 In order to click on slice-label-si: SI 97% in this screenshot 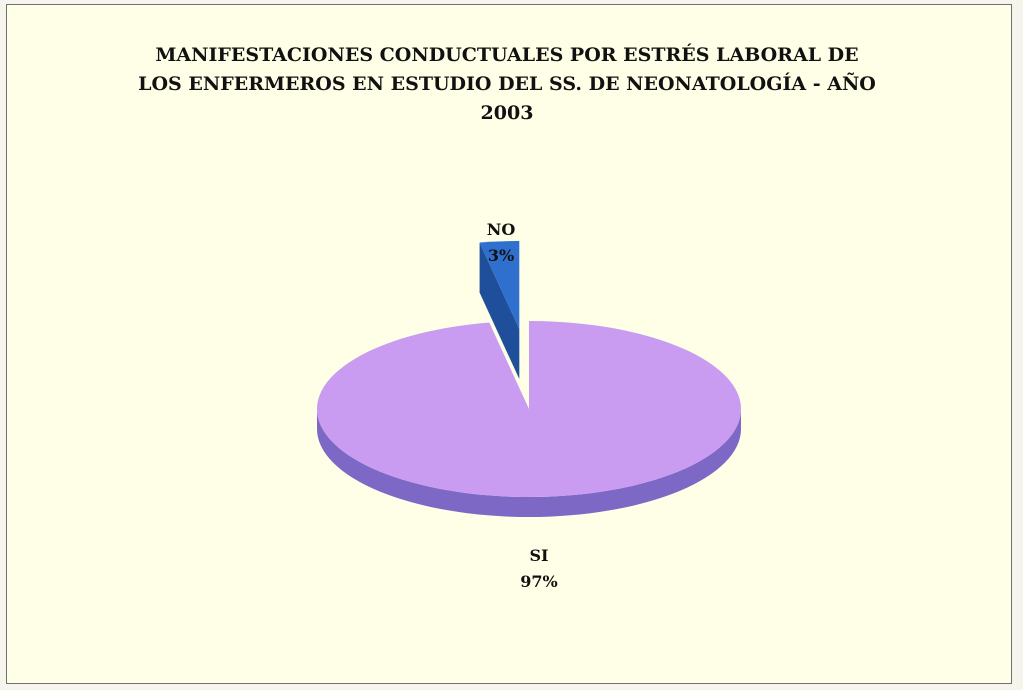, I will do `click(539, 569)`.